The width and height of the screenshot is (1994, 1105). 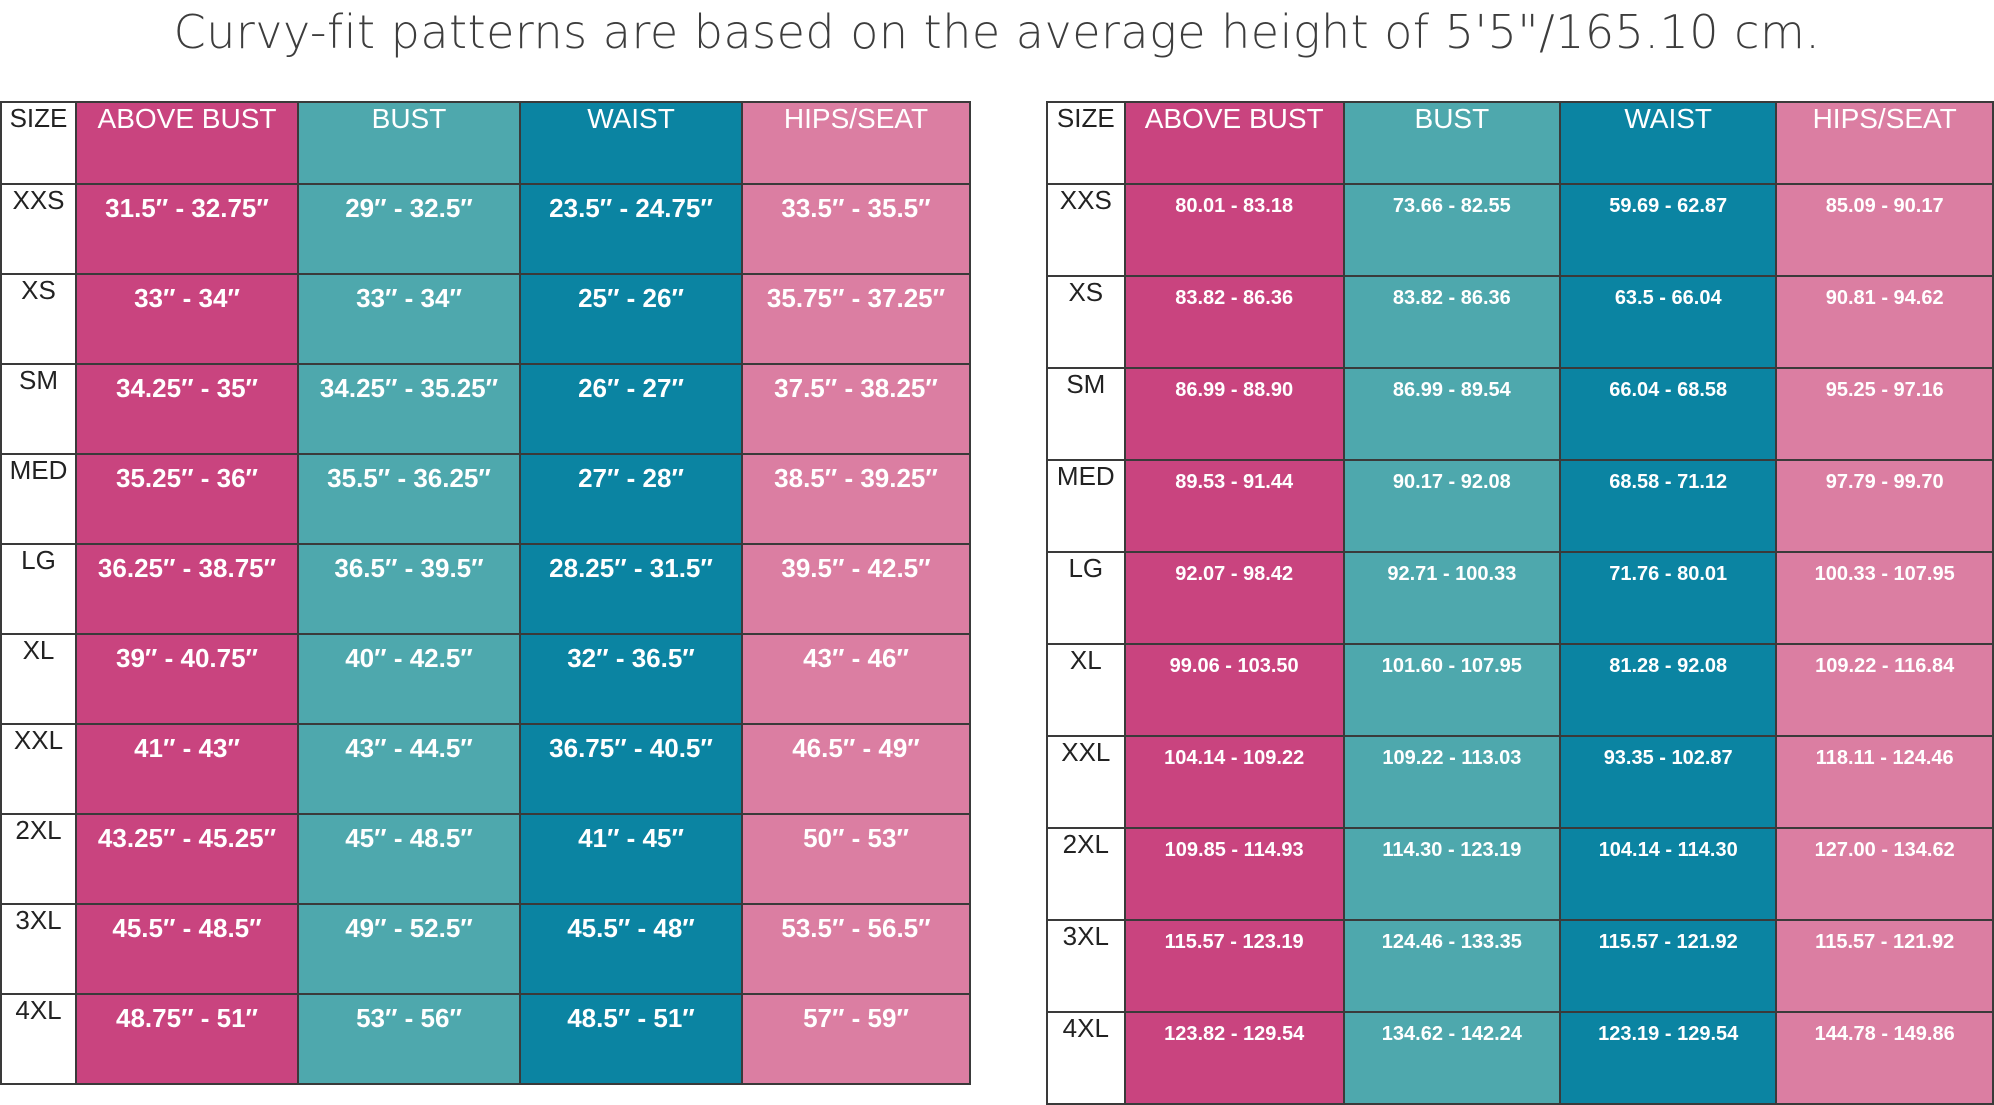 I want to click on hips-seat-cell: 53.5″ - 56.5″, so click(x=856, y=949).